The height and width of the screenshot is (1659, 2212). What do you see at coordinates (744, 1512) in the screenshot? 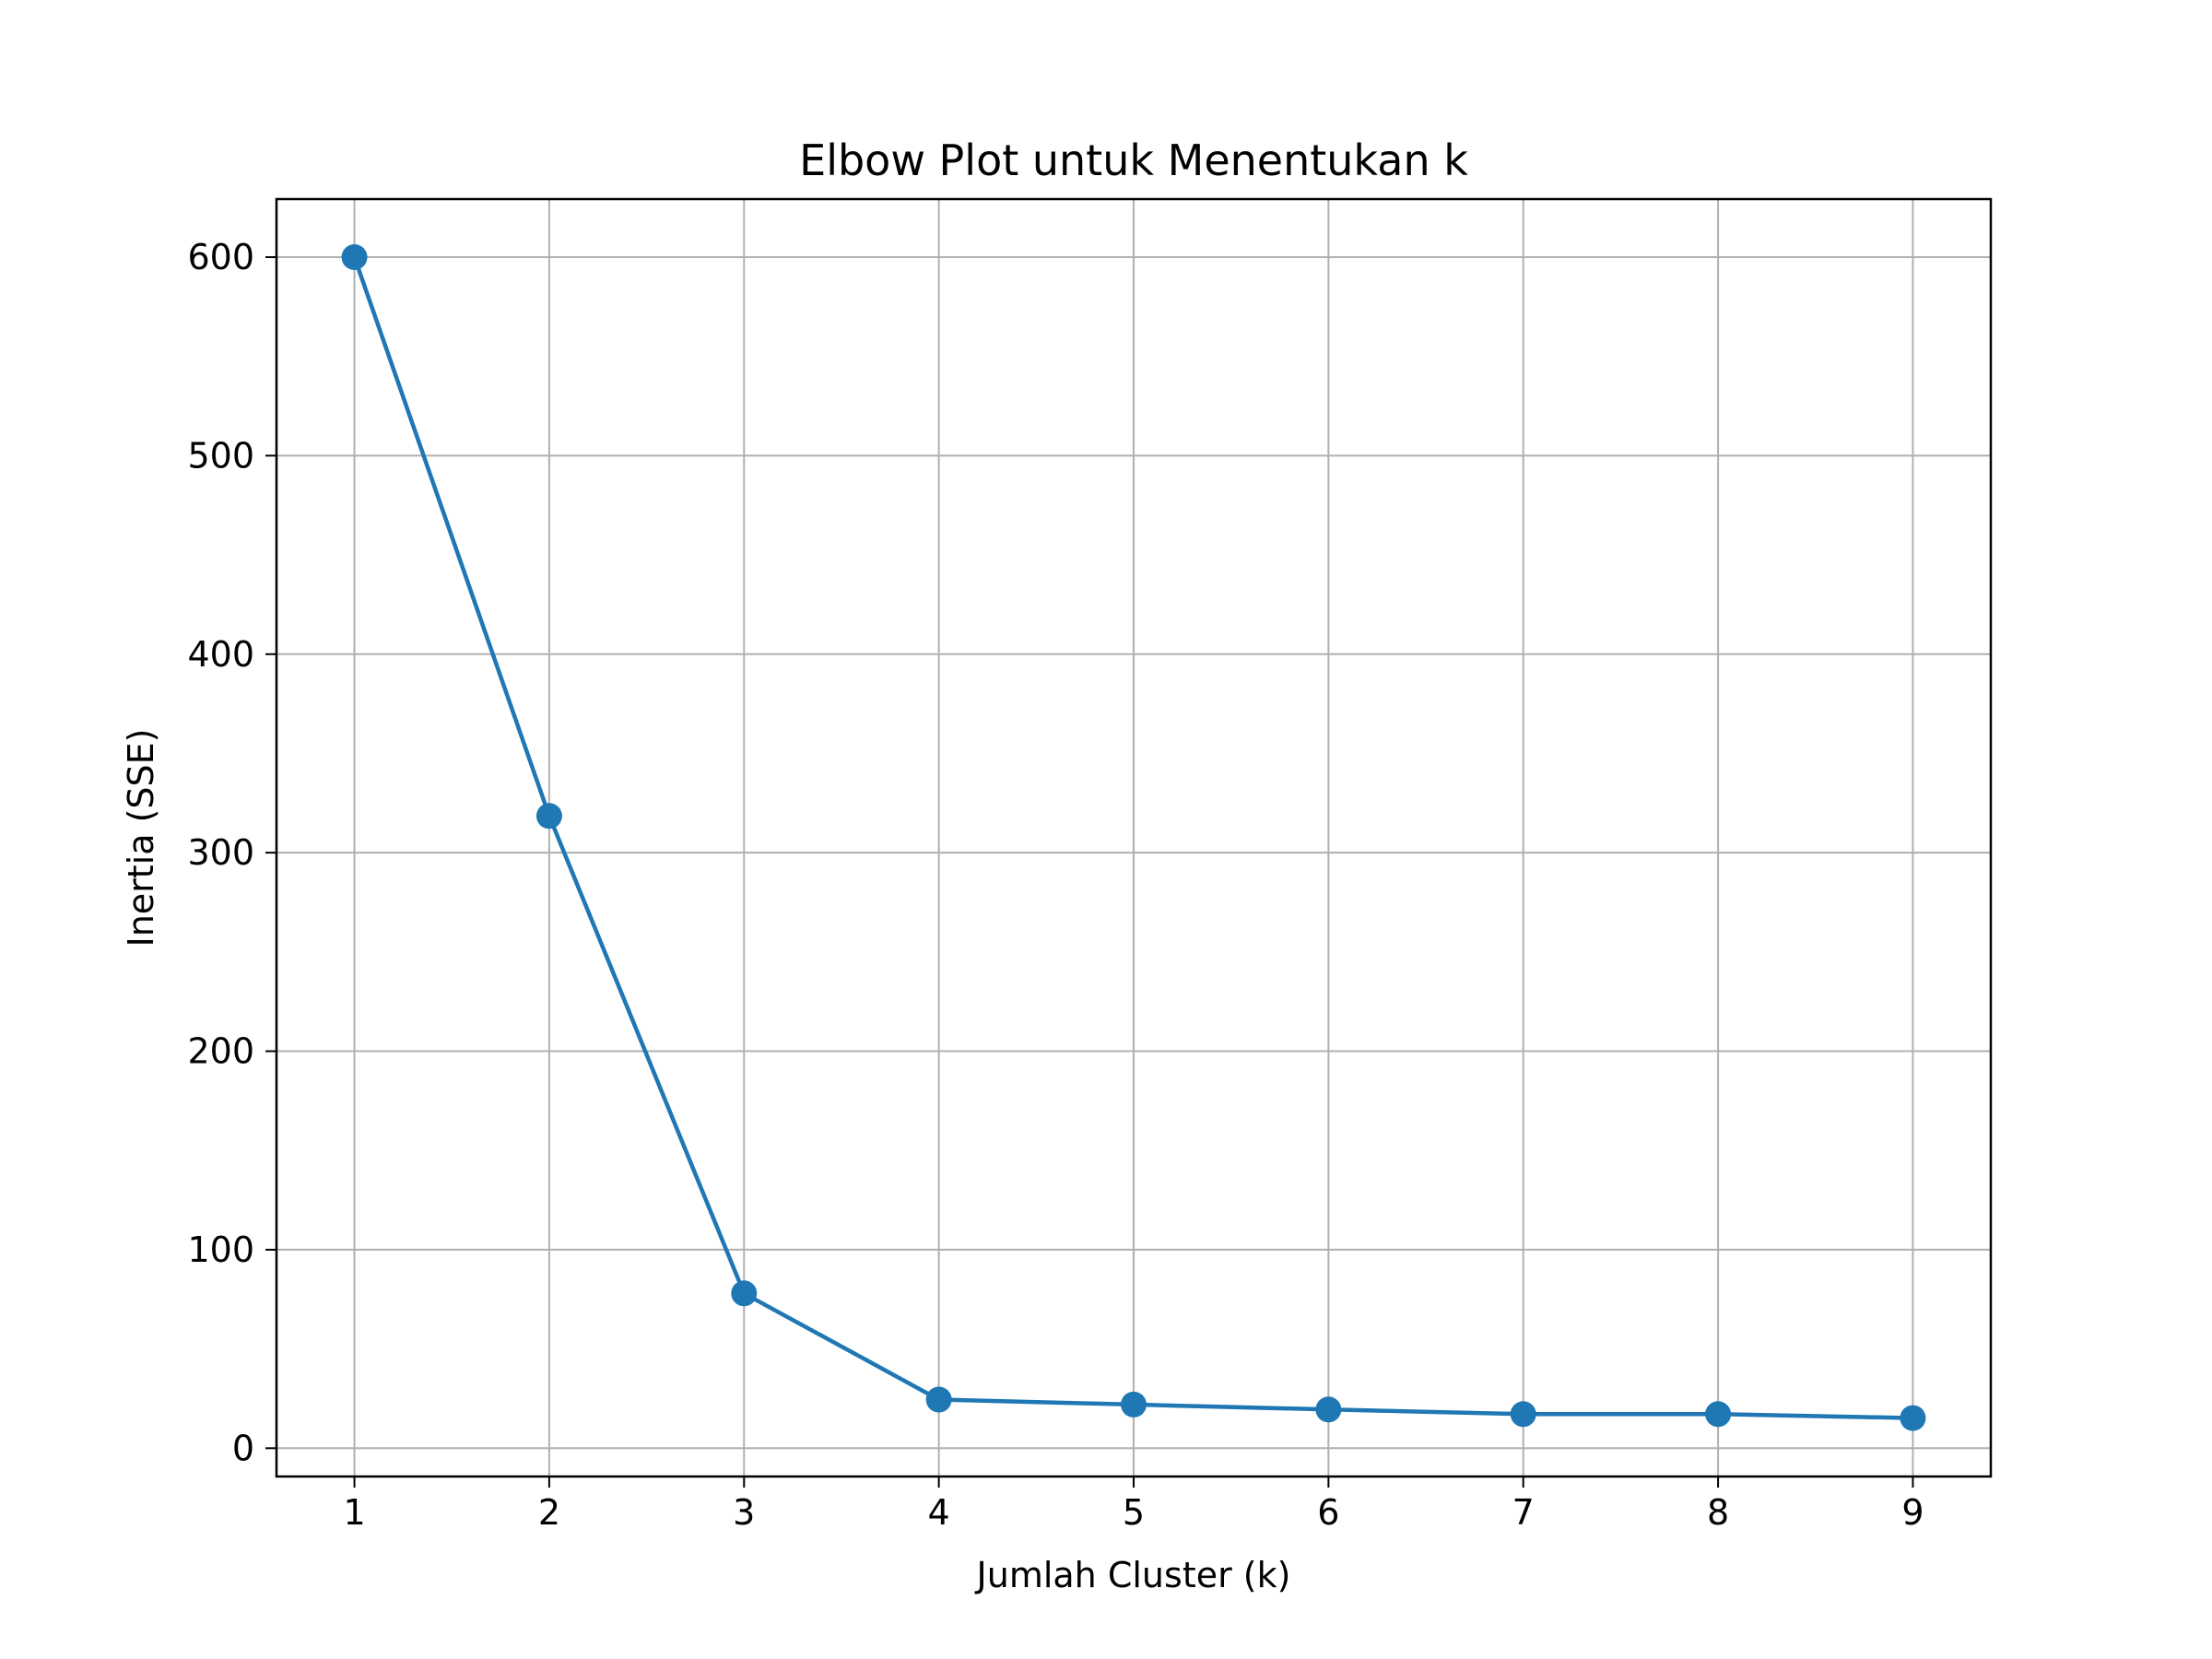
I see `x-tick-label: 3` at bounding box center [744, 1512].